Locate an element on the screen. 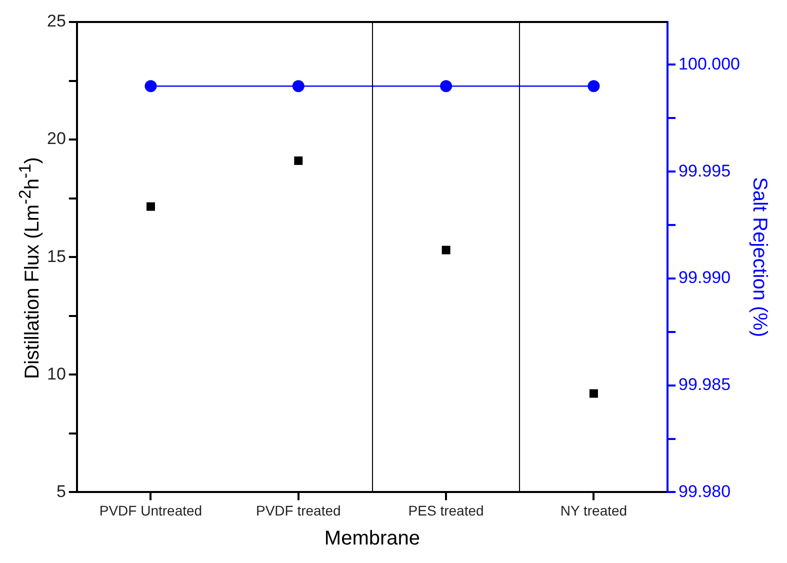 The width and height of the screenshot is (787, 563). y2-tick-label: 100.000 is located at coordinates (709, 64).